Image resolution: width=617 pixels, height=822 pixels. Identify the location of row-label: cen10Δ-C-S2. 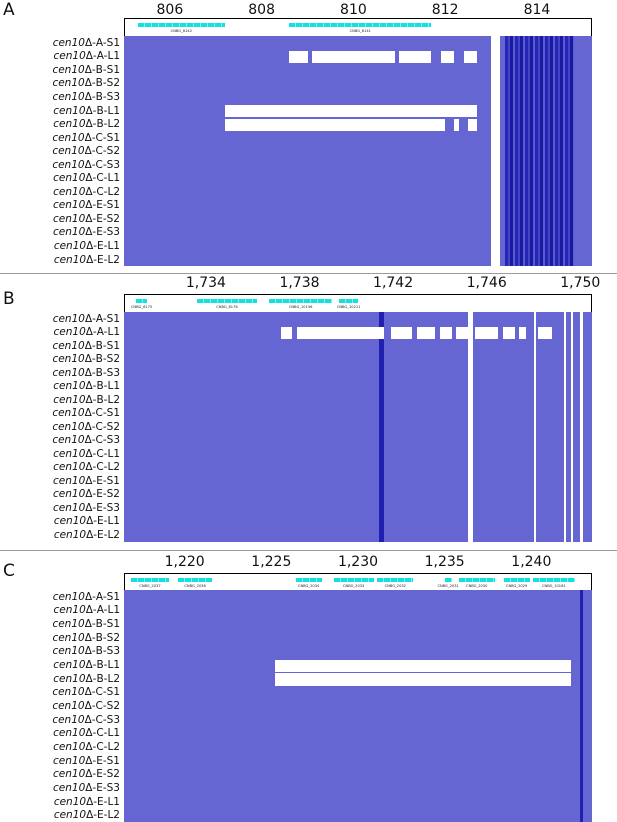
(60, 151).